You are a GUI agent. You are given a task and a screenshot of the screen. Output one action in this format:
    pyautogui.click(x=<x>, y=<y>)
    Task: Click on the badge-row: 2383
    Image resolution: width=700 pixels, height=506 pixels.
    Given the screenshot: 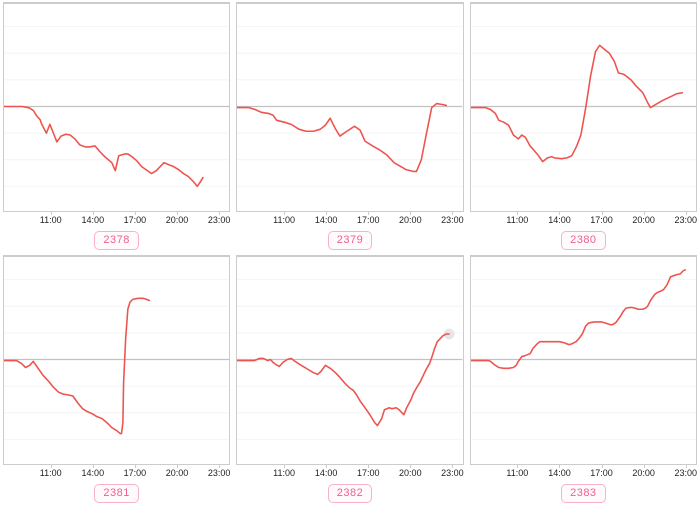 What is the action you would take?
    pyautogui.click(x=583, y=493)
    